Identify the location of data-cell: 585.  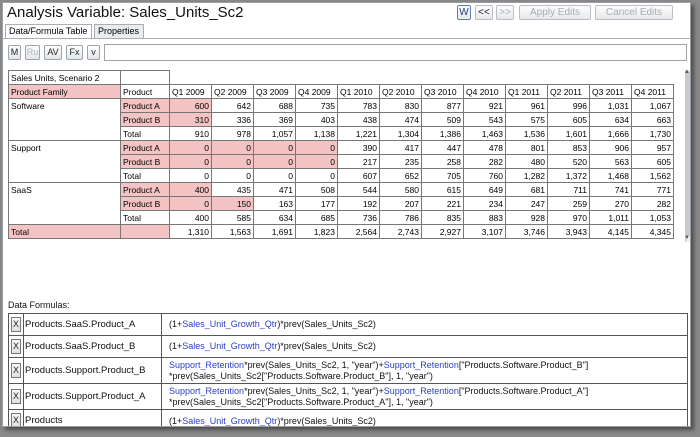
(232, 217).